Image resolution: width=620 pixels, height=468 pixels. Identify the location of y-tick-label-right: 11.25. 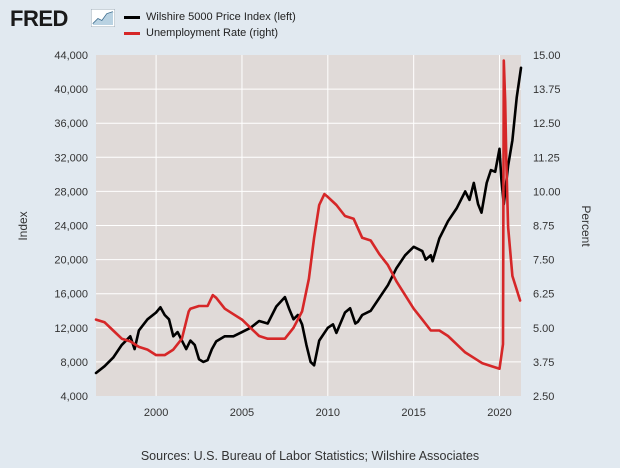
(546, 158).